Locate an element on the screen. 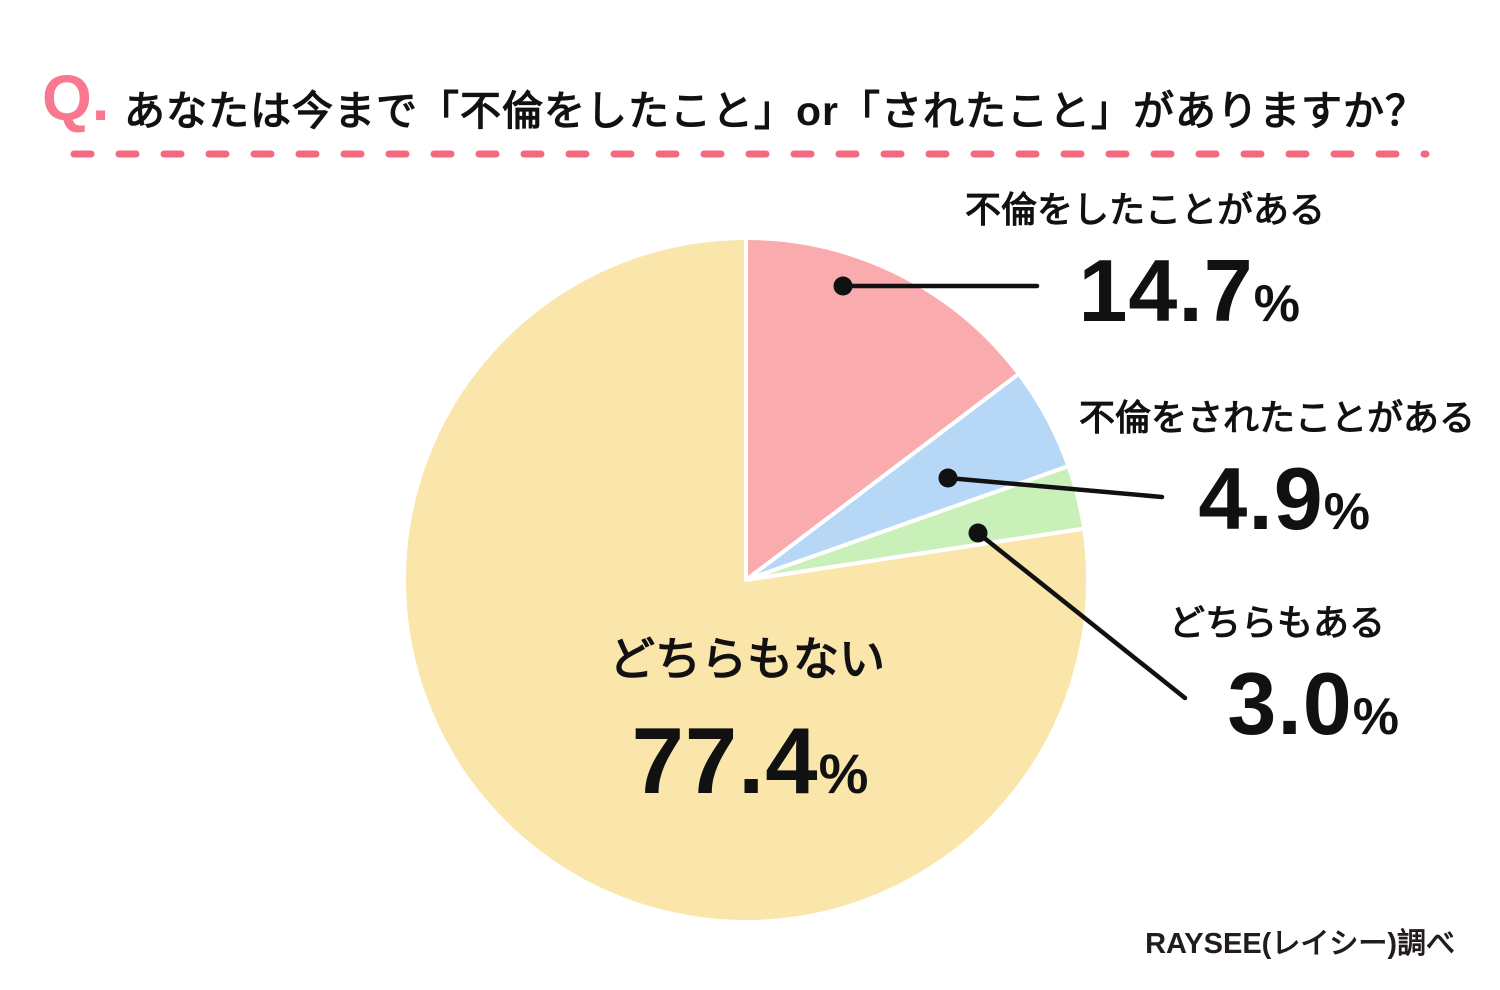 This screenshot has height=990, width=1500. callout-value-both-number: 3.0 is located at coordinates (1290, 703).